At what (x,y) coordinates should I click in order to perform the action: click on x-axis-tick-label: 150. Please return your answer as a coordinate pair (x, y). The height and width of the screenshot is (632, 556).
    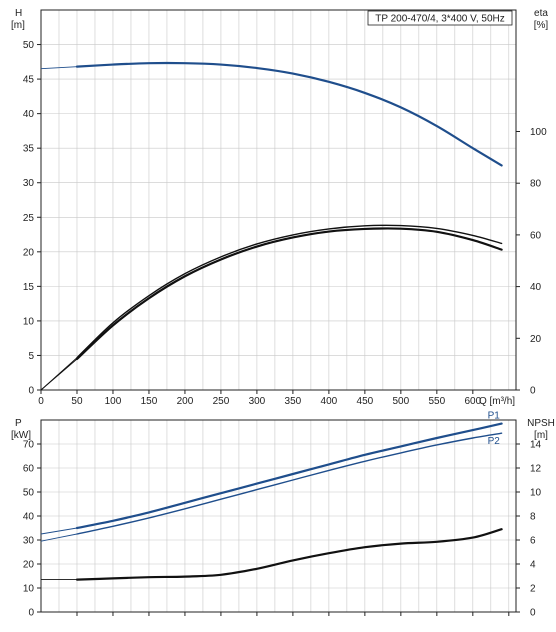
    Looking at the image, I should click on (149, 401).